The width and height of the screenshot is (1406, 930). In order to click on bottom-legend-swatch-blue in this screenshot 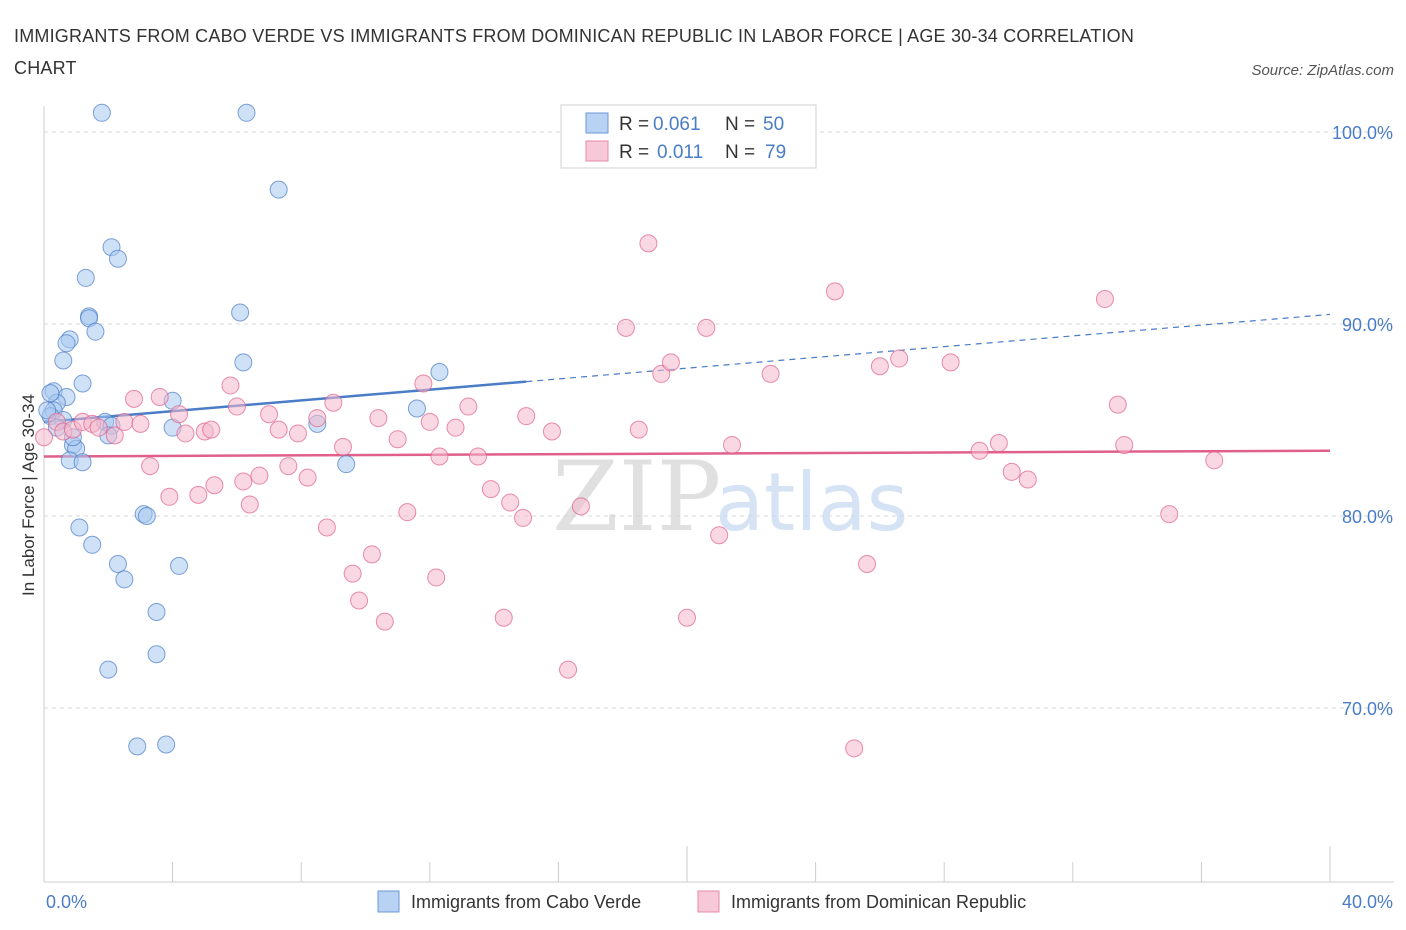, I will do `click(388, 901)`.